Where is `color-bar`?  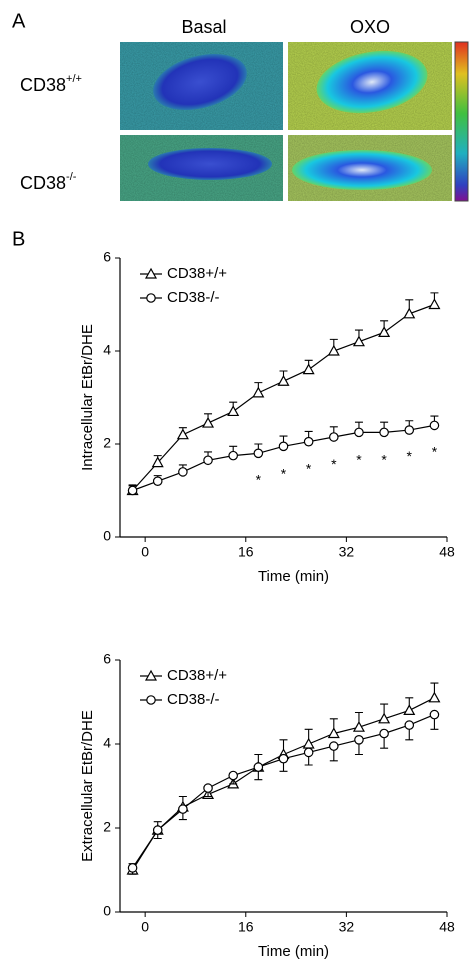 color-bar is located at coordinates (461, 121).